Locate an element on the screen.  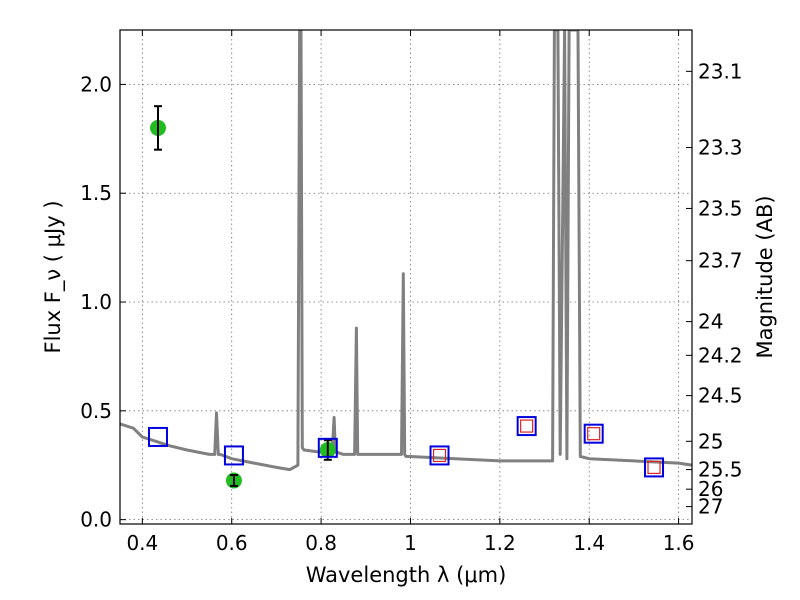
magnitude-tick-label: 25.5 is located at coordinates (720, 470).